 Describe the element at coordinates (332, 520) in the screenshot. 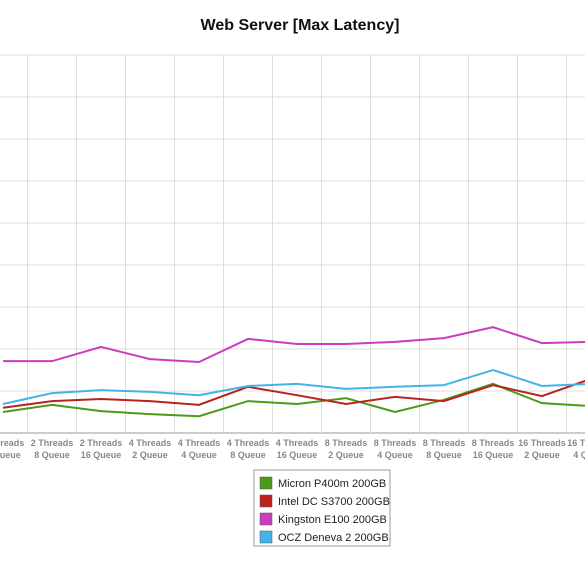

I see `legend-label: Kingston E100 200GB` at that location.